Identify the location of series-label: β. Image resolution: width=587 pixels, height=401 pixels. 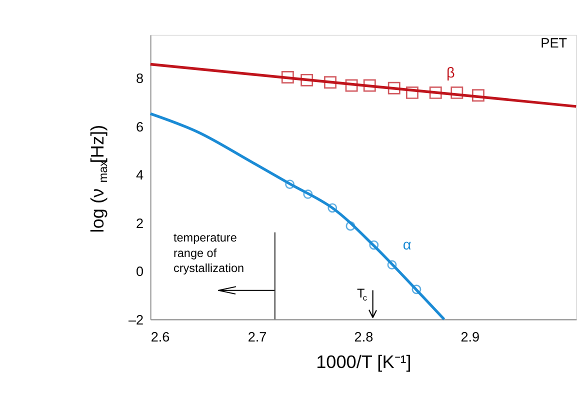
(450, 73).